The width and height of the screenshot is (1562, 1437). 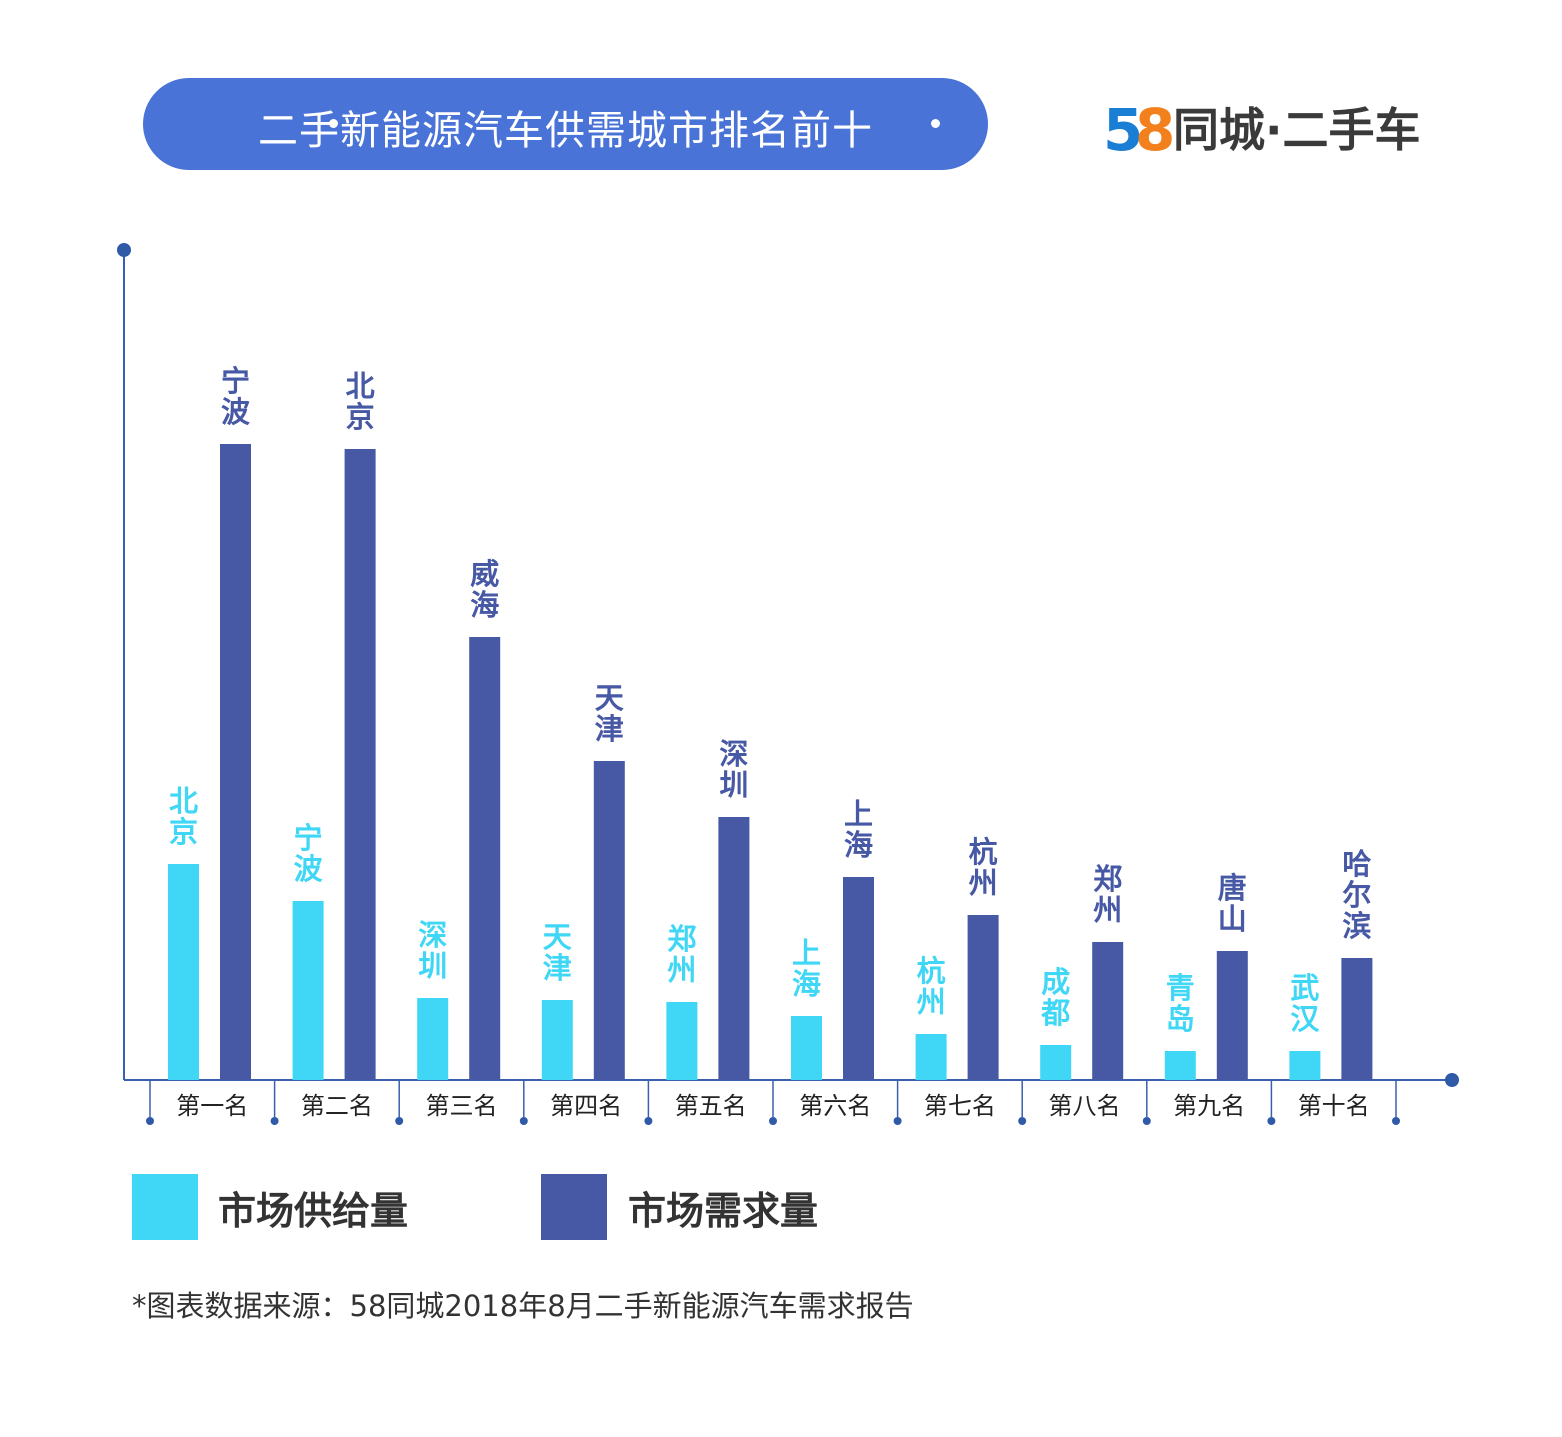 What do you see at coordinates (337, 1106) in the screenshot?
I see `x-tick-label: 第二名` at bounding box center [337, 1106].